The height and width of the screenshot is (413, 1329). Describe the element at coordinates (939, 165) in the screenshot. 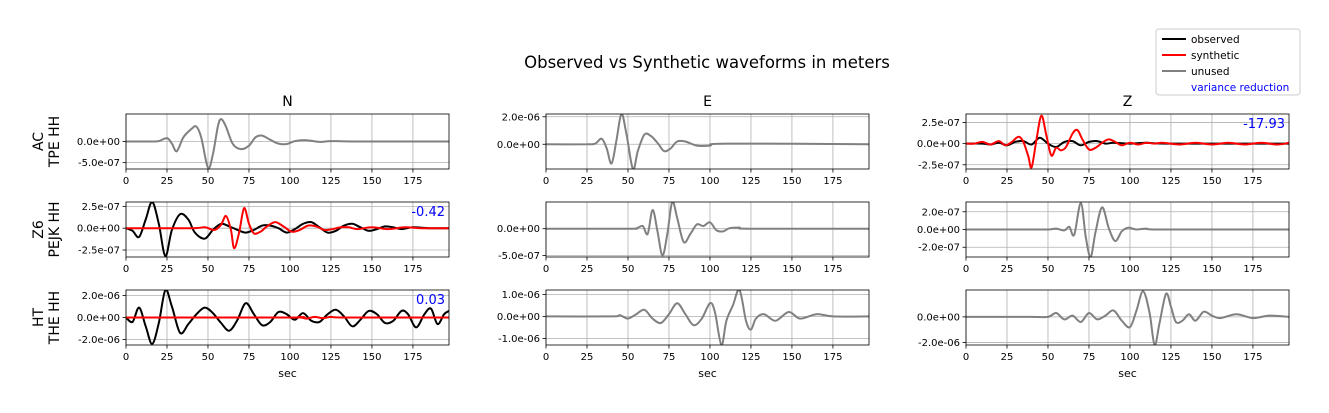

I see `y-tick-label: -2.5e-07` at that location.